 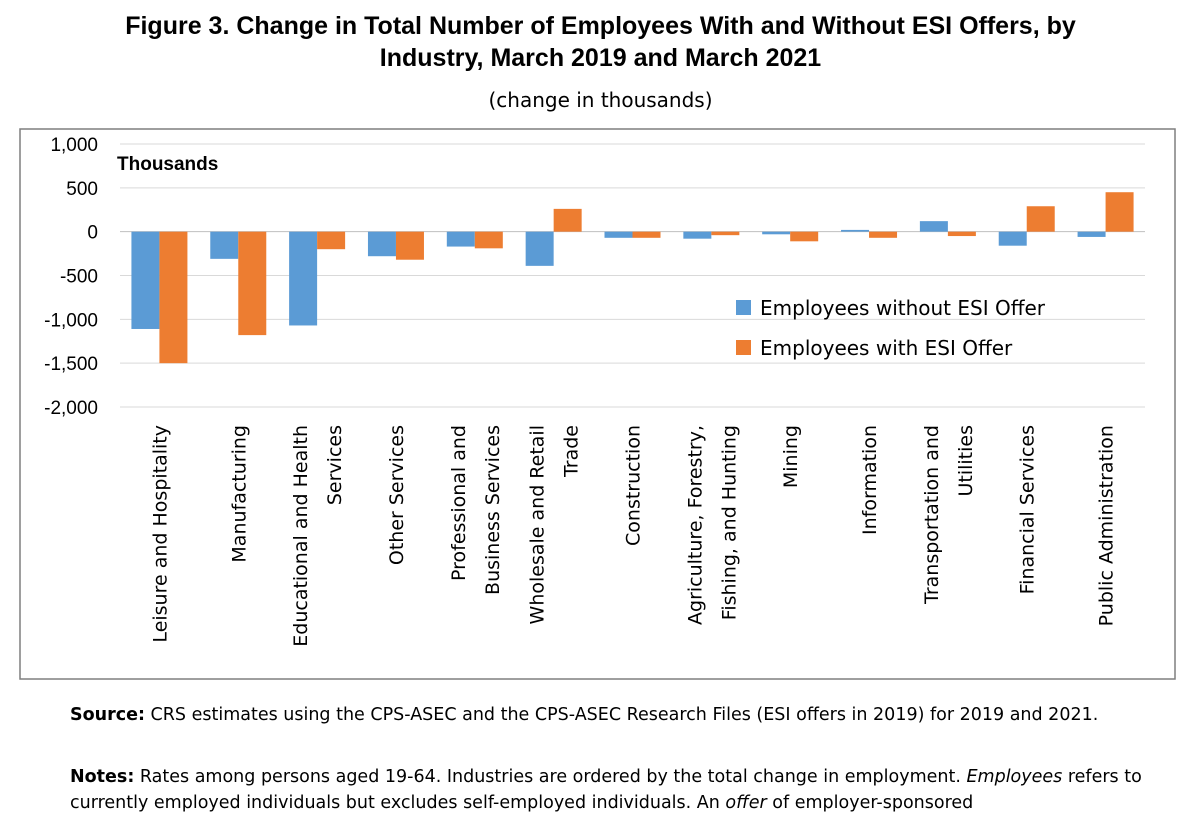 What do you see at coordinates (239, 494) in the screenshot?
I see `x-tick-label: Manufacturing` at bounding box center [239, 494].